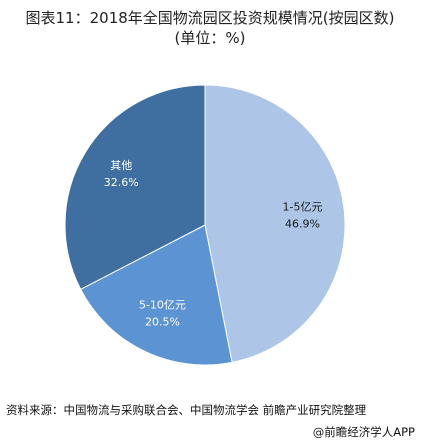  What do you see at coordinates (303, 206) in the screenshot?
I see `slice-label: 1-5亿元` at bounding box center [303, 206].